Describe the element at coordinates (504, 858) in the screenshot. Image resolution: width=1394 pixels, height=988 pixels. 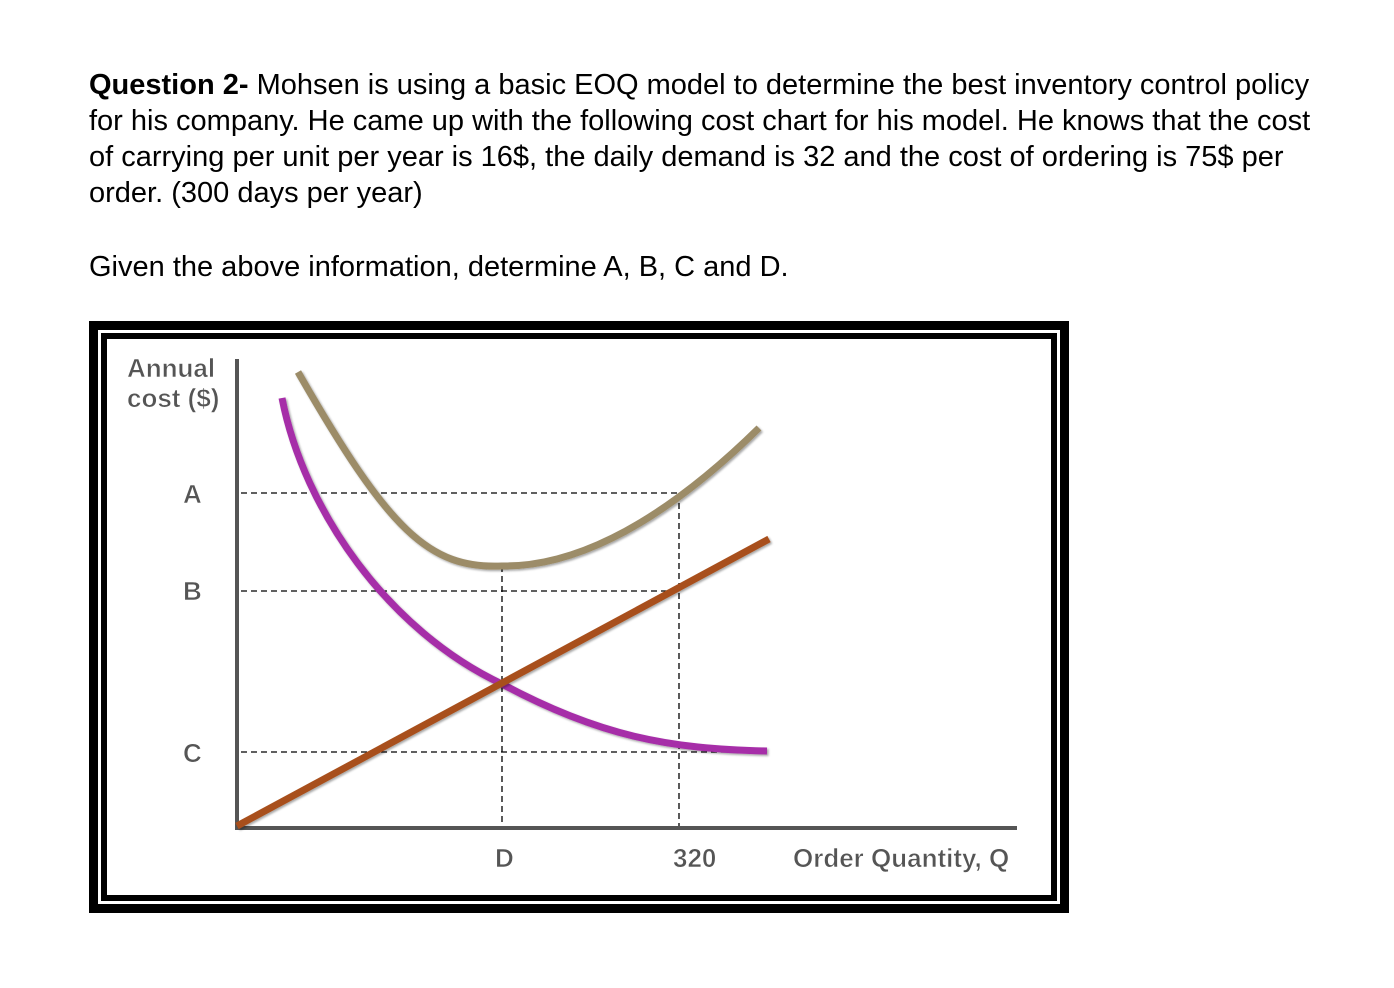
I see `x-tick-label-d: D` at that location.